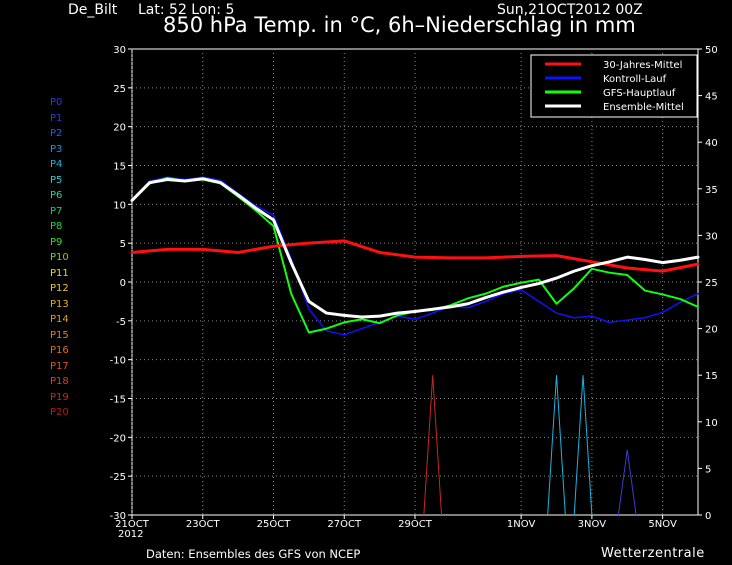 The height and width of the screenshot is (565, 732). Describe the element at coordinates (642, 65) in the screenshot. I see `legend-label-0: 30-Jahres-Mittel` at that location.